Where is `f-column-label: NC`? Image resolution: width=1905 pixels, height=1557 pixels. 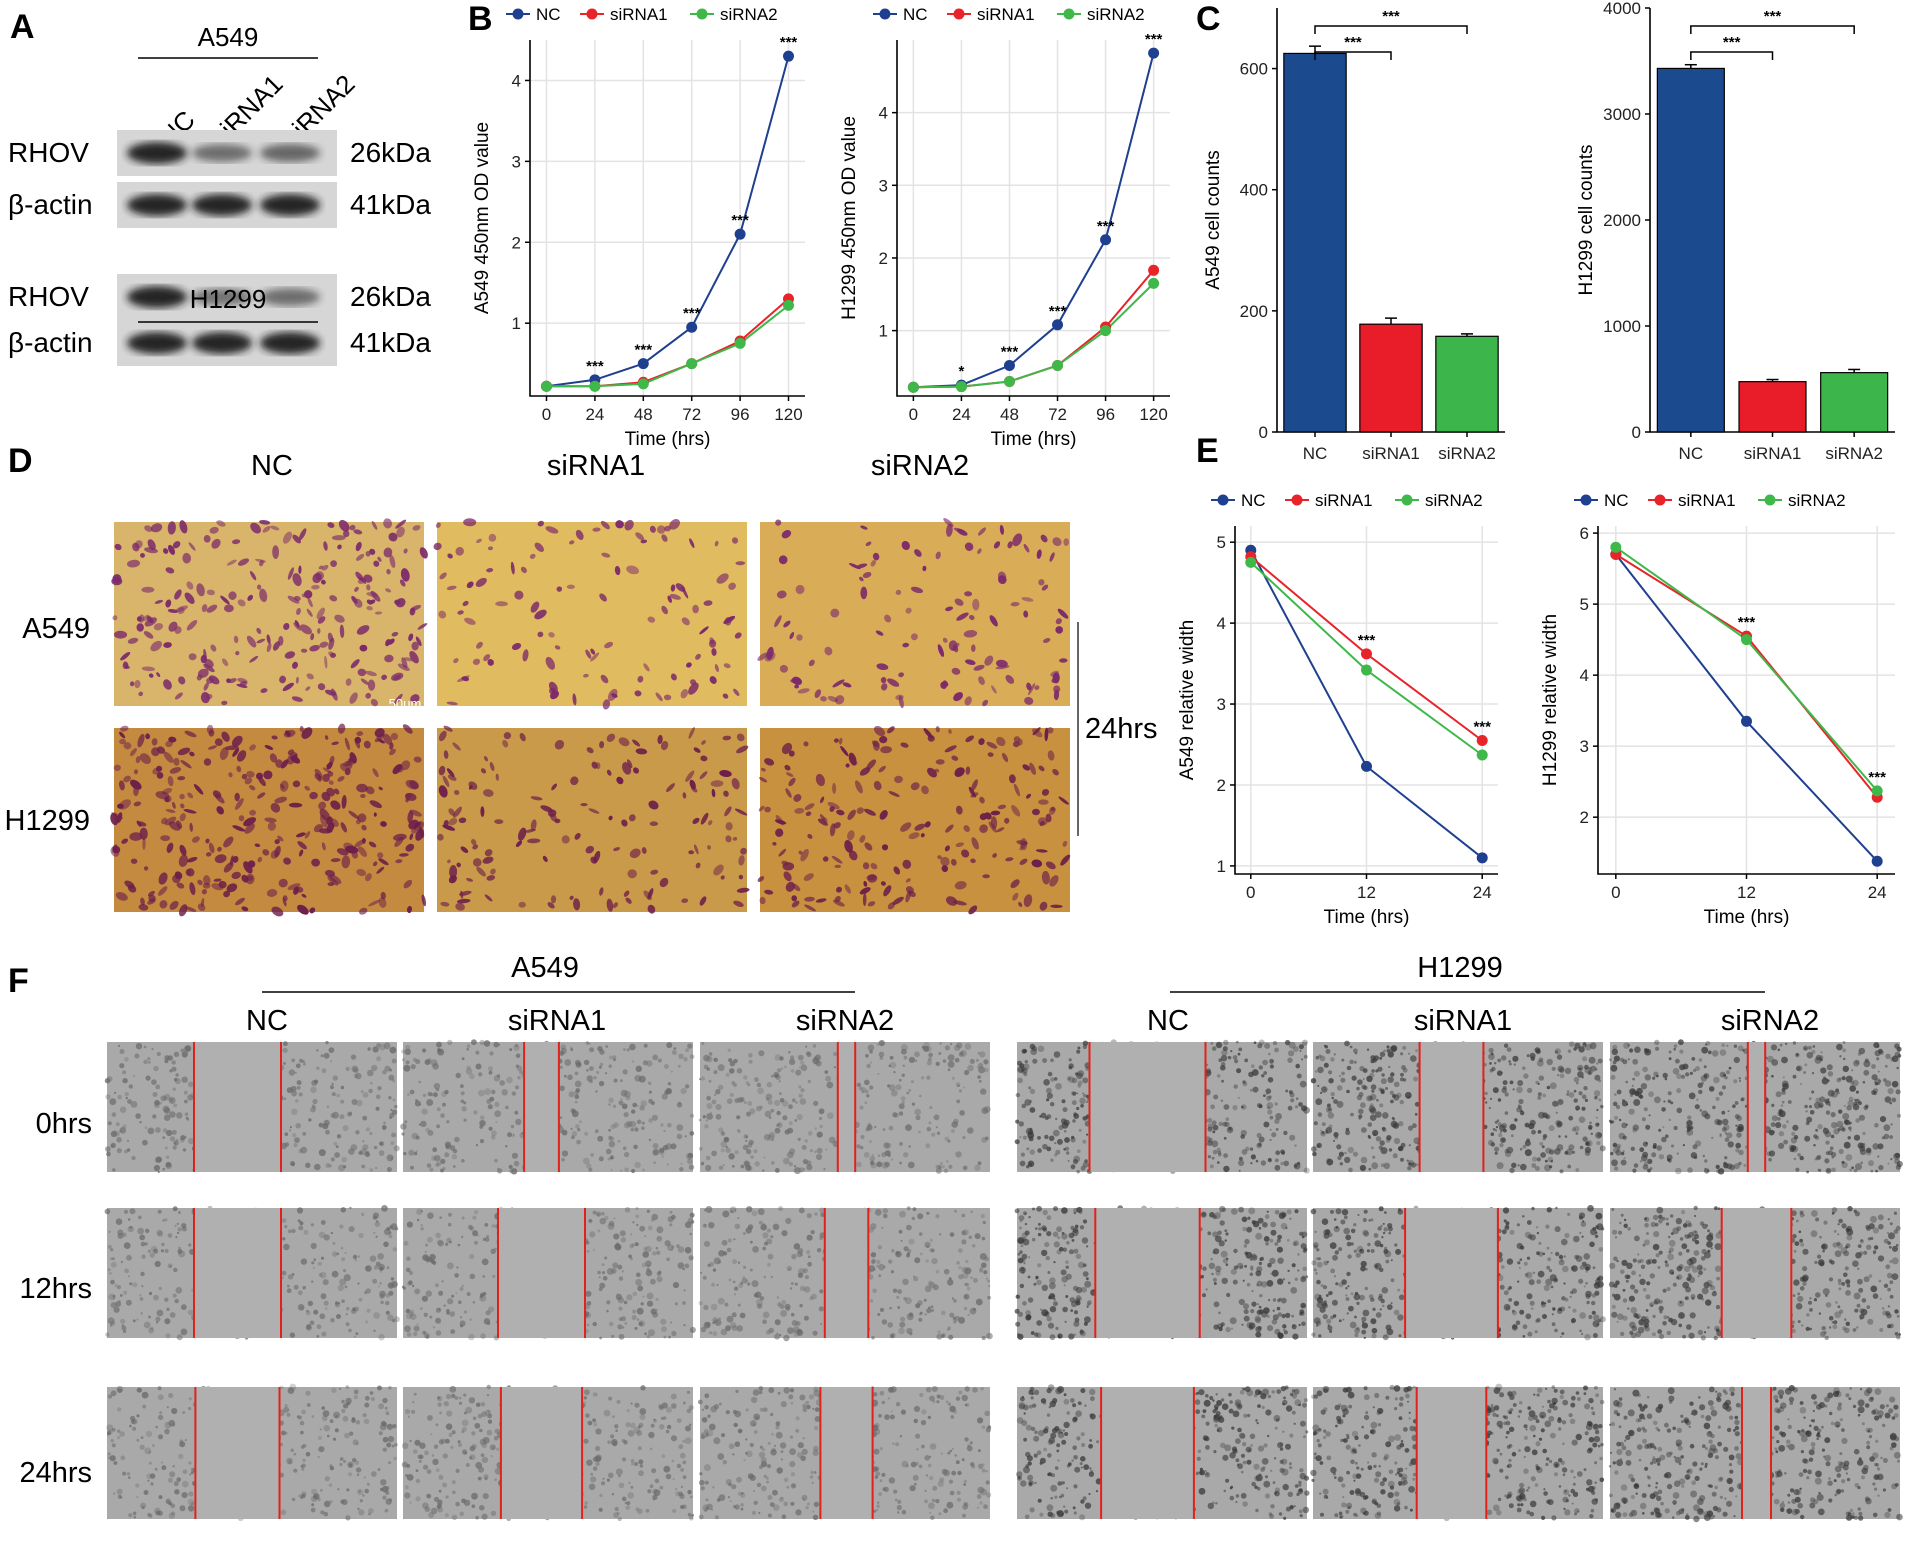
f-column-label: NC is located at coordinates (267, 1021).